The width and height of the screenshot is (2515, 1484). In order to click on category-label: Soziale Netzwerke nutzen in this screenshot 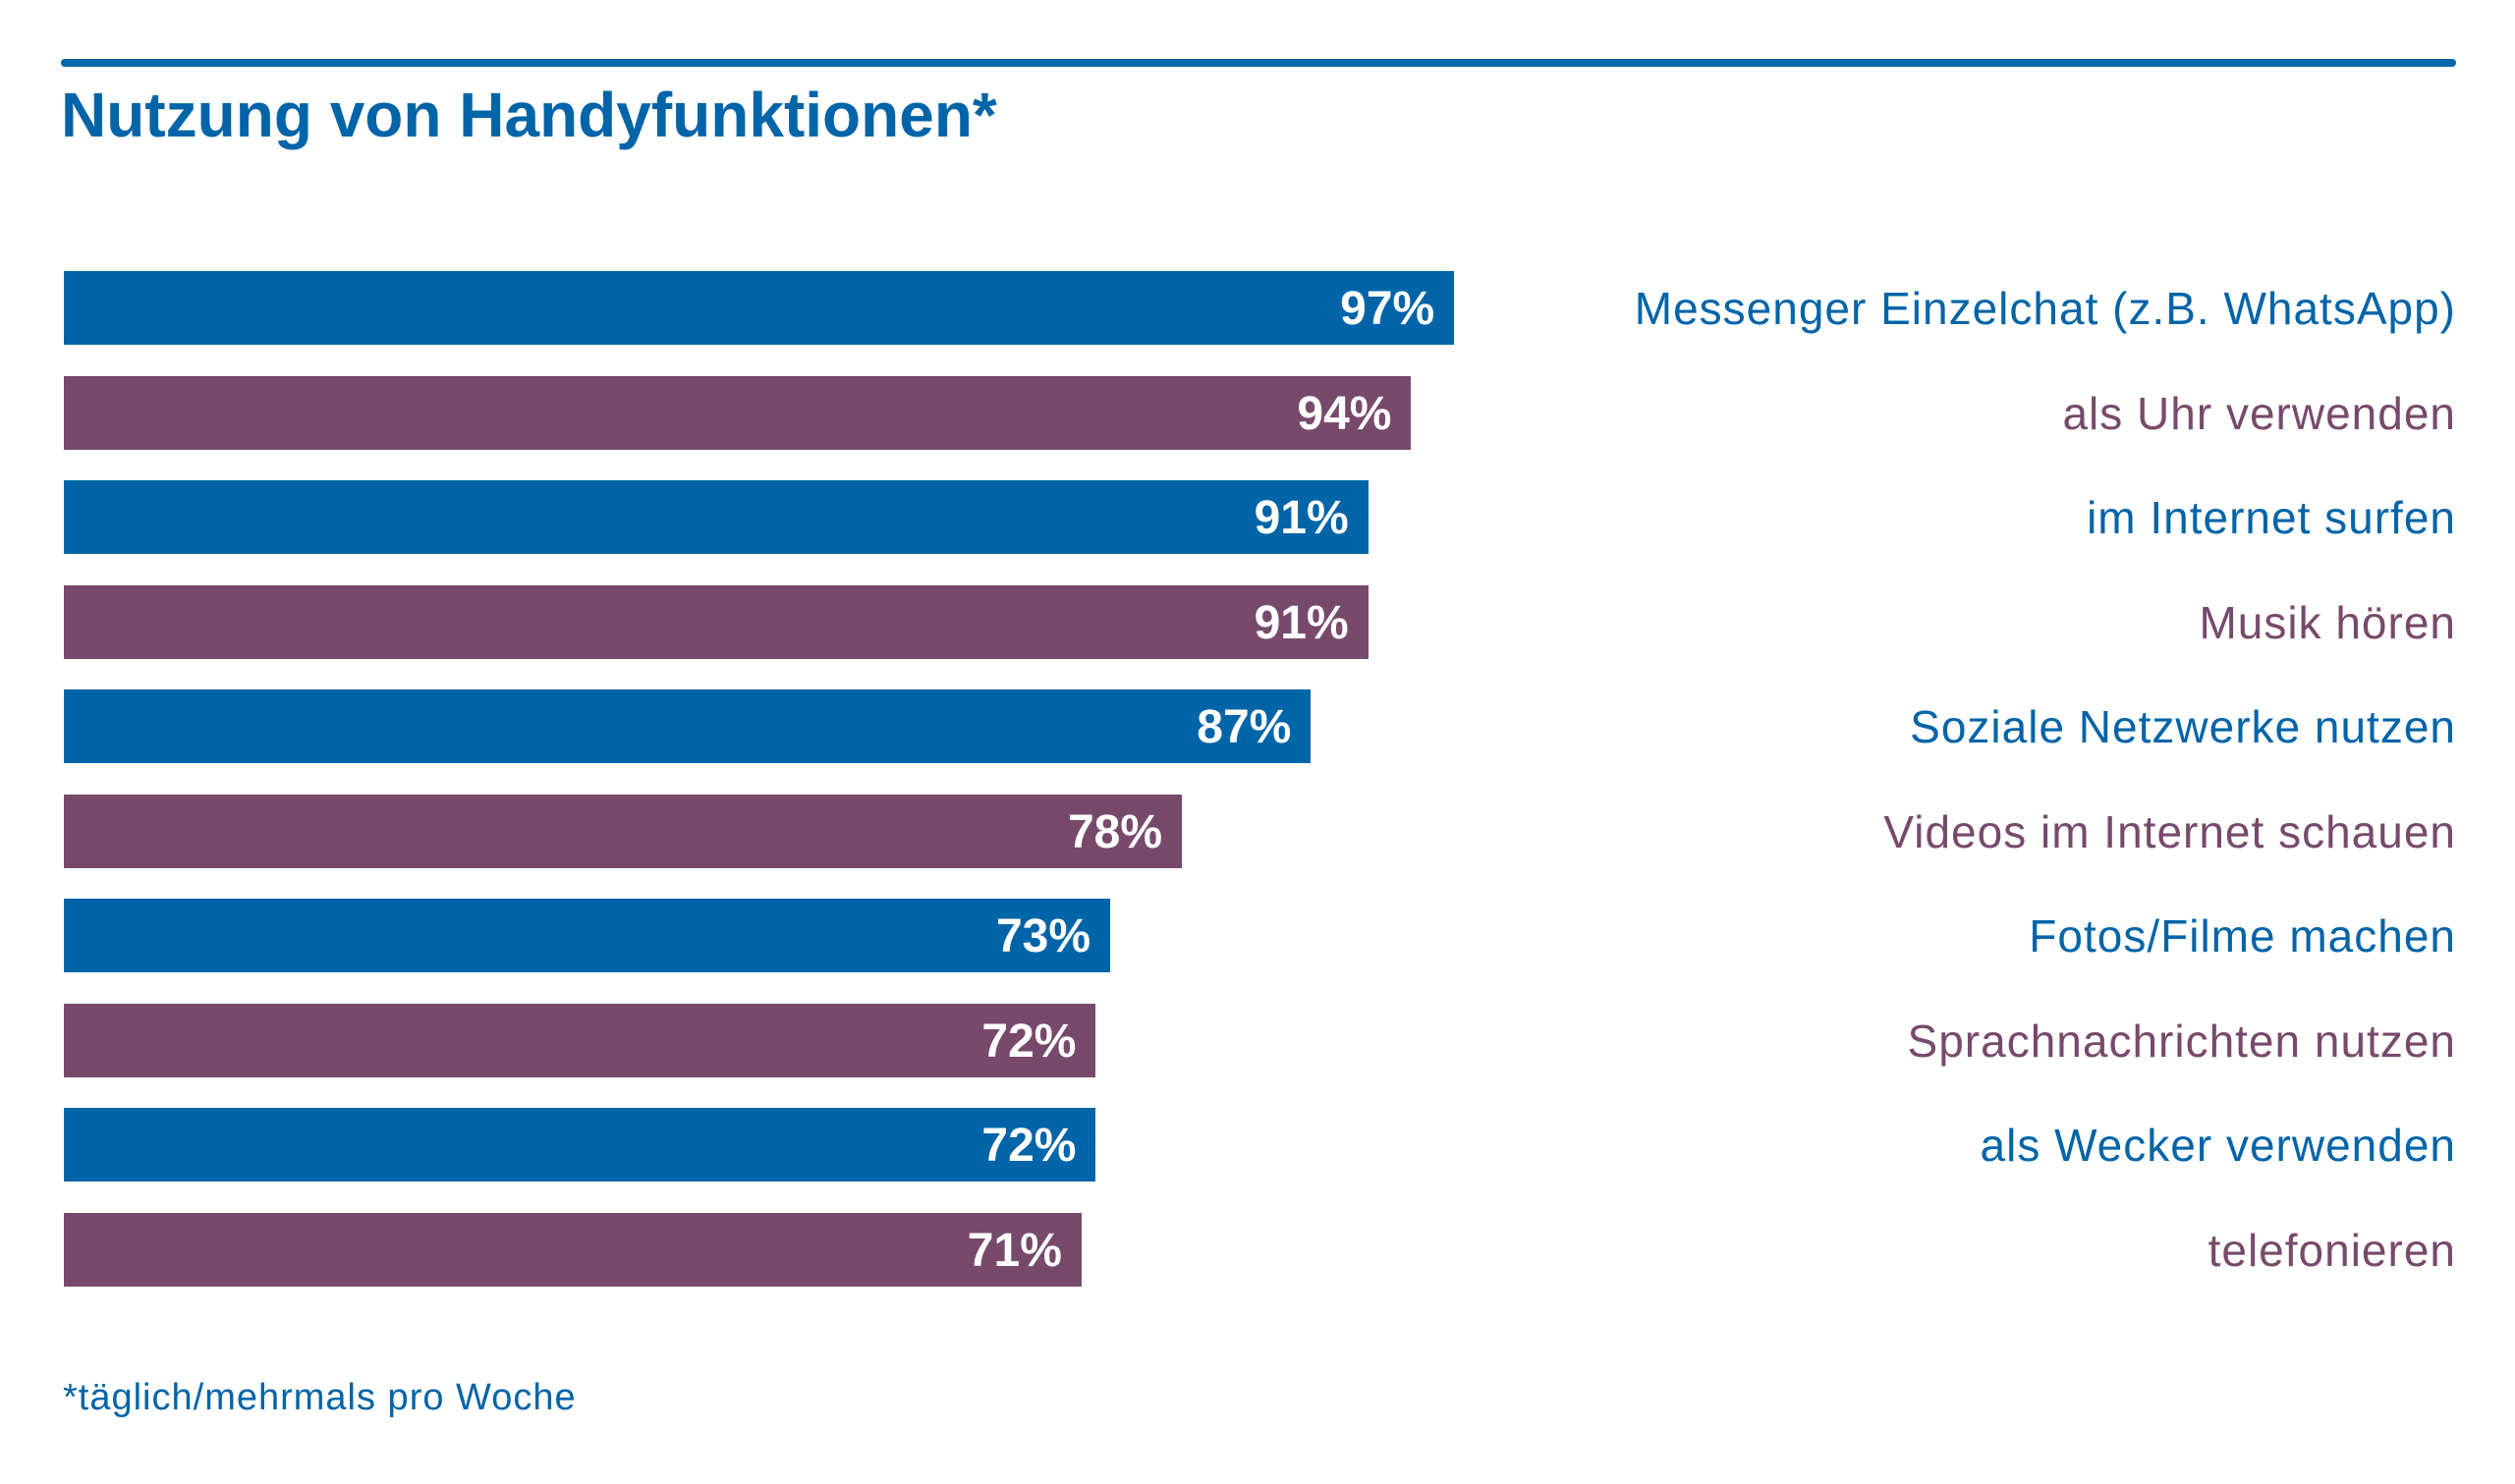, I will do `click(2183, 726)`.